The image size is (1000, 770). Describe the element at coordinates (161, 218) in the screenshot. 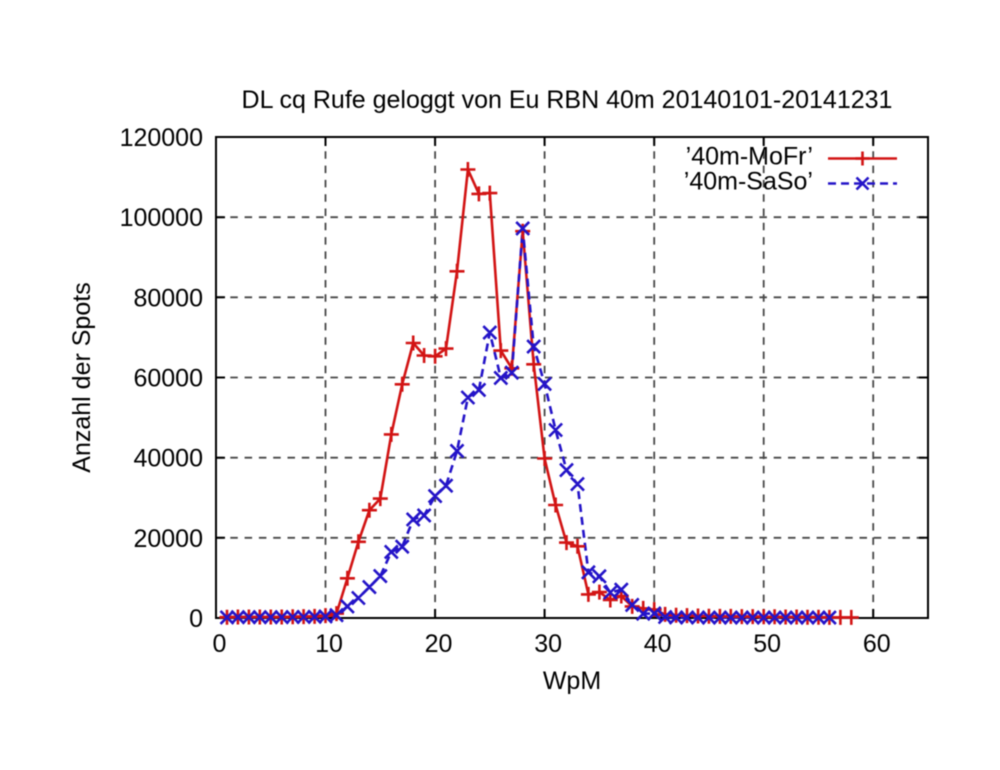

I see `svg-text: 100000` at that location.